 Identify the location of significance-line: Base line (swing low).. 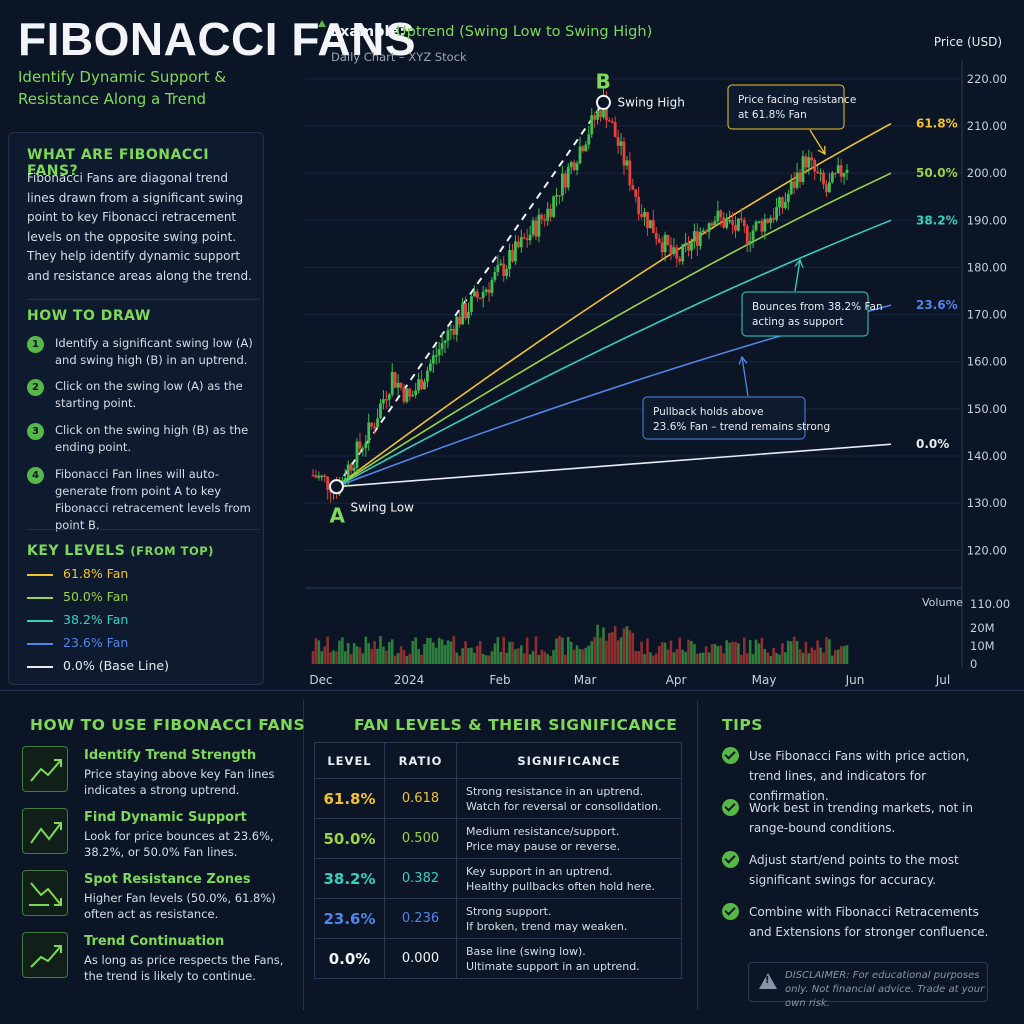
(526, 951).